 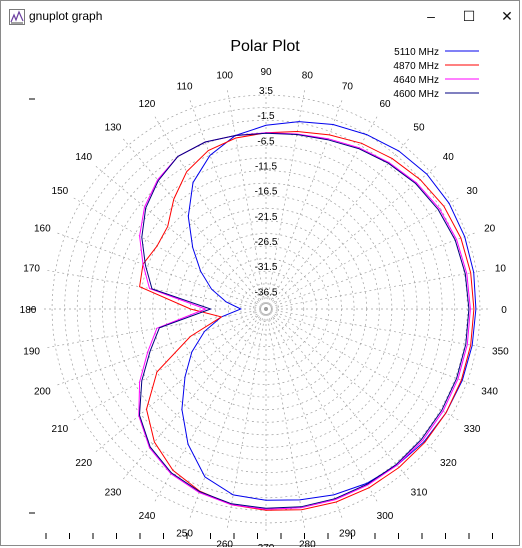 What do you see at coordinates (147, 104) in the screenshot?
I see `angle-tick-label: 120` at bounding box center [147, 104].